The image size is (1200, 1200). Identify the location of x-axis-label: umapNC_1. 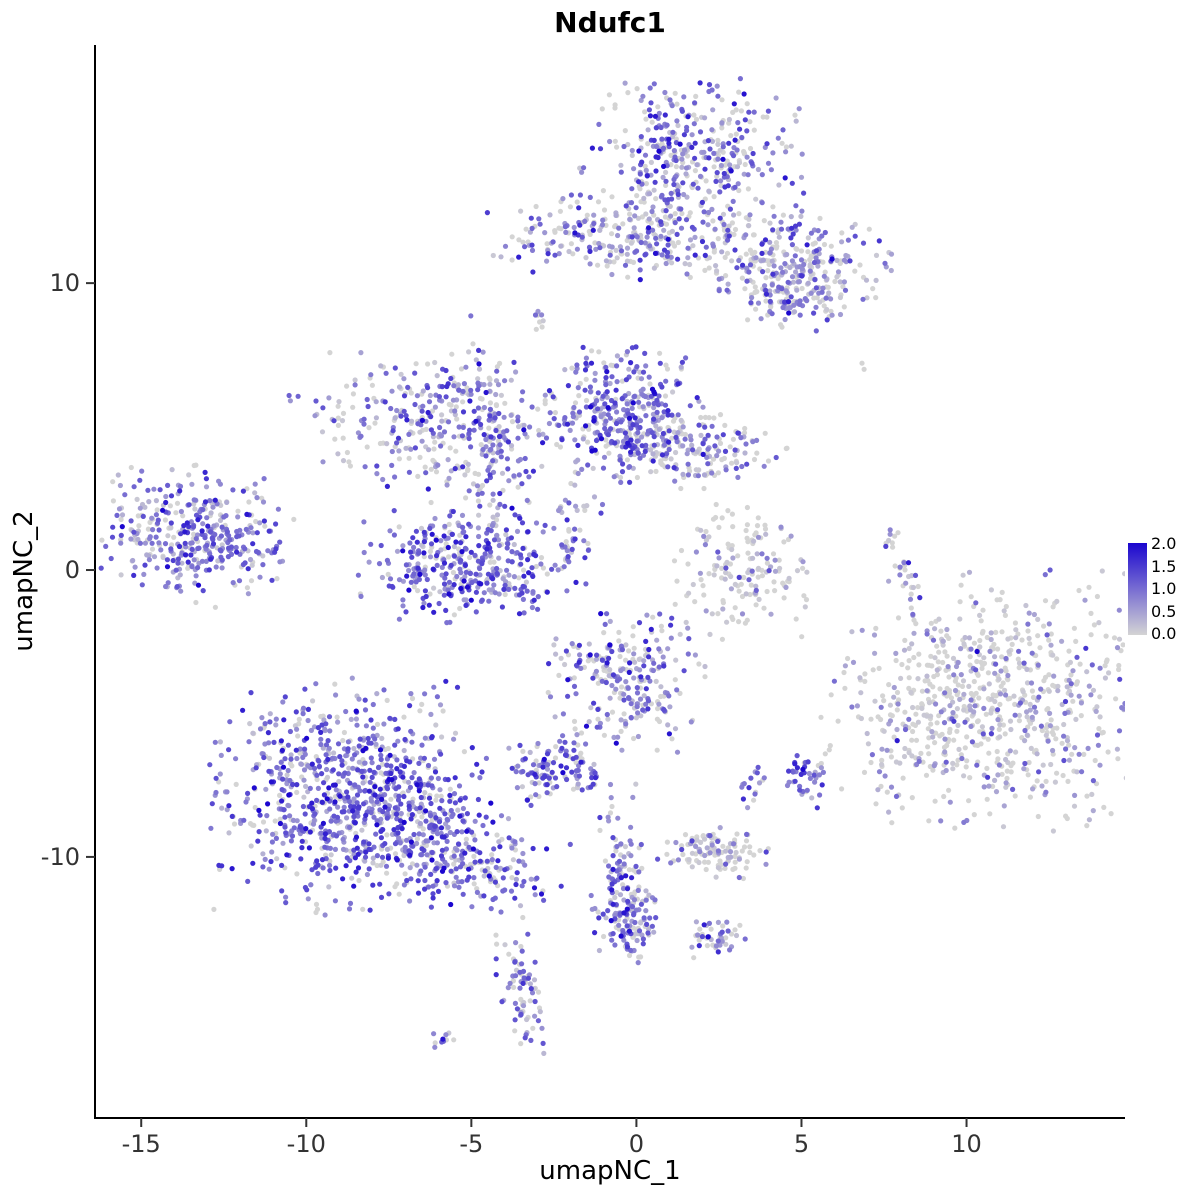
(610, 1171).